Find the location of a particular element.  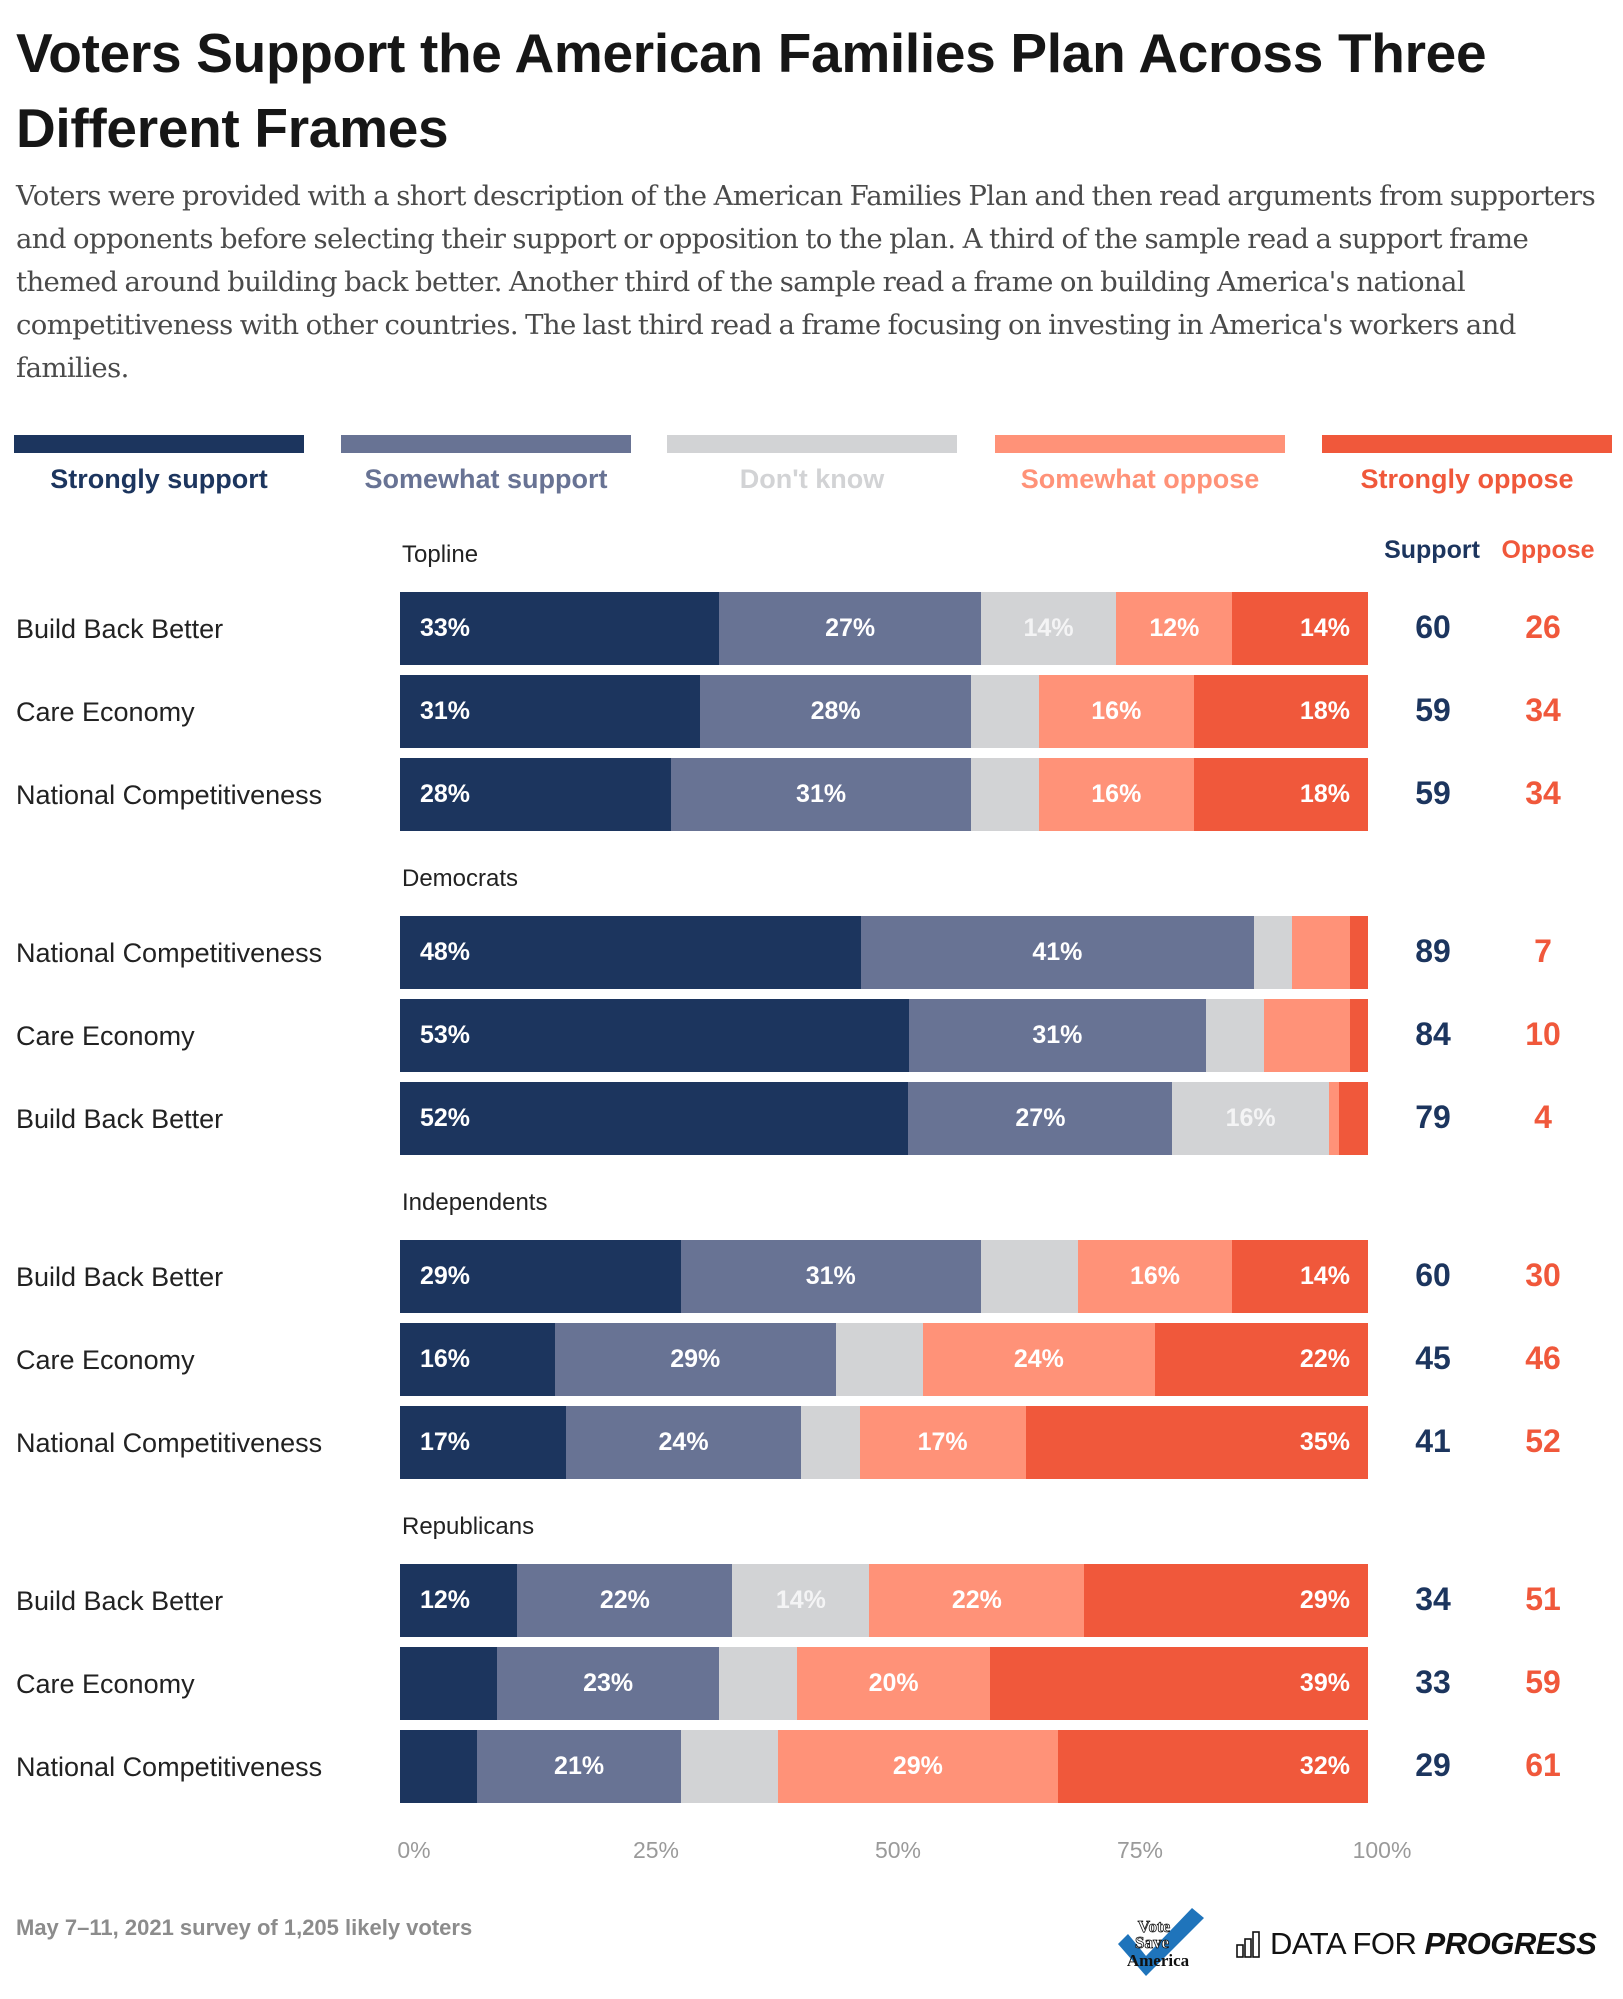

support-total: 29 is located at coordinates (1433, 1764).